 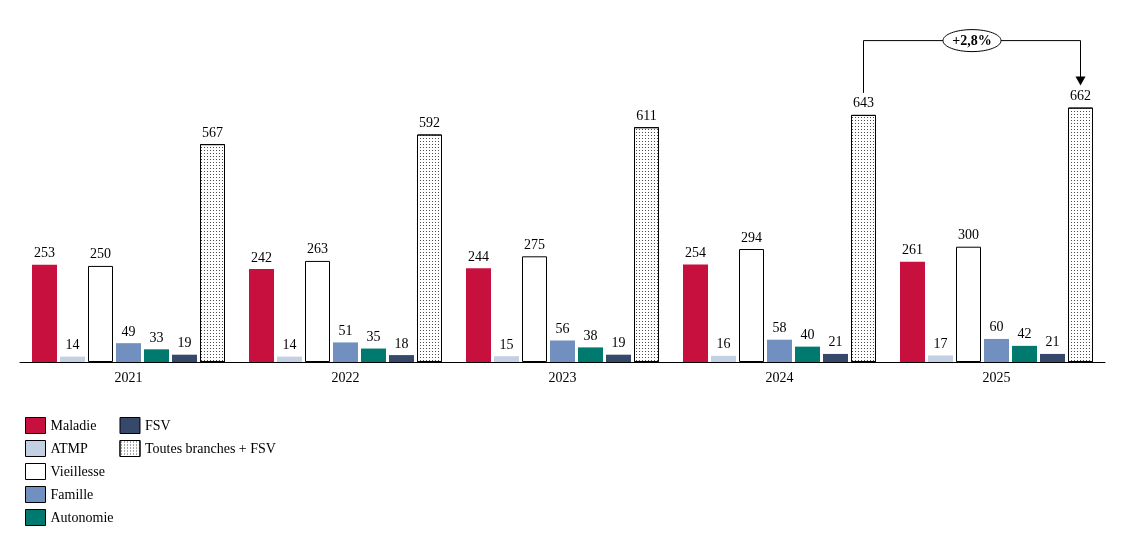 What do you see at coordinates (996, 327) in the screenshot?
I see `data-label: 60` at bounding box center [996, 327].